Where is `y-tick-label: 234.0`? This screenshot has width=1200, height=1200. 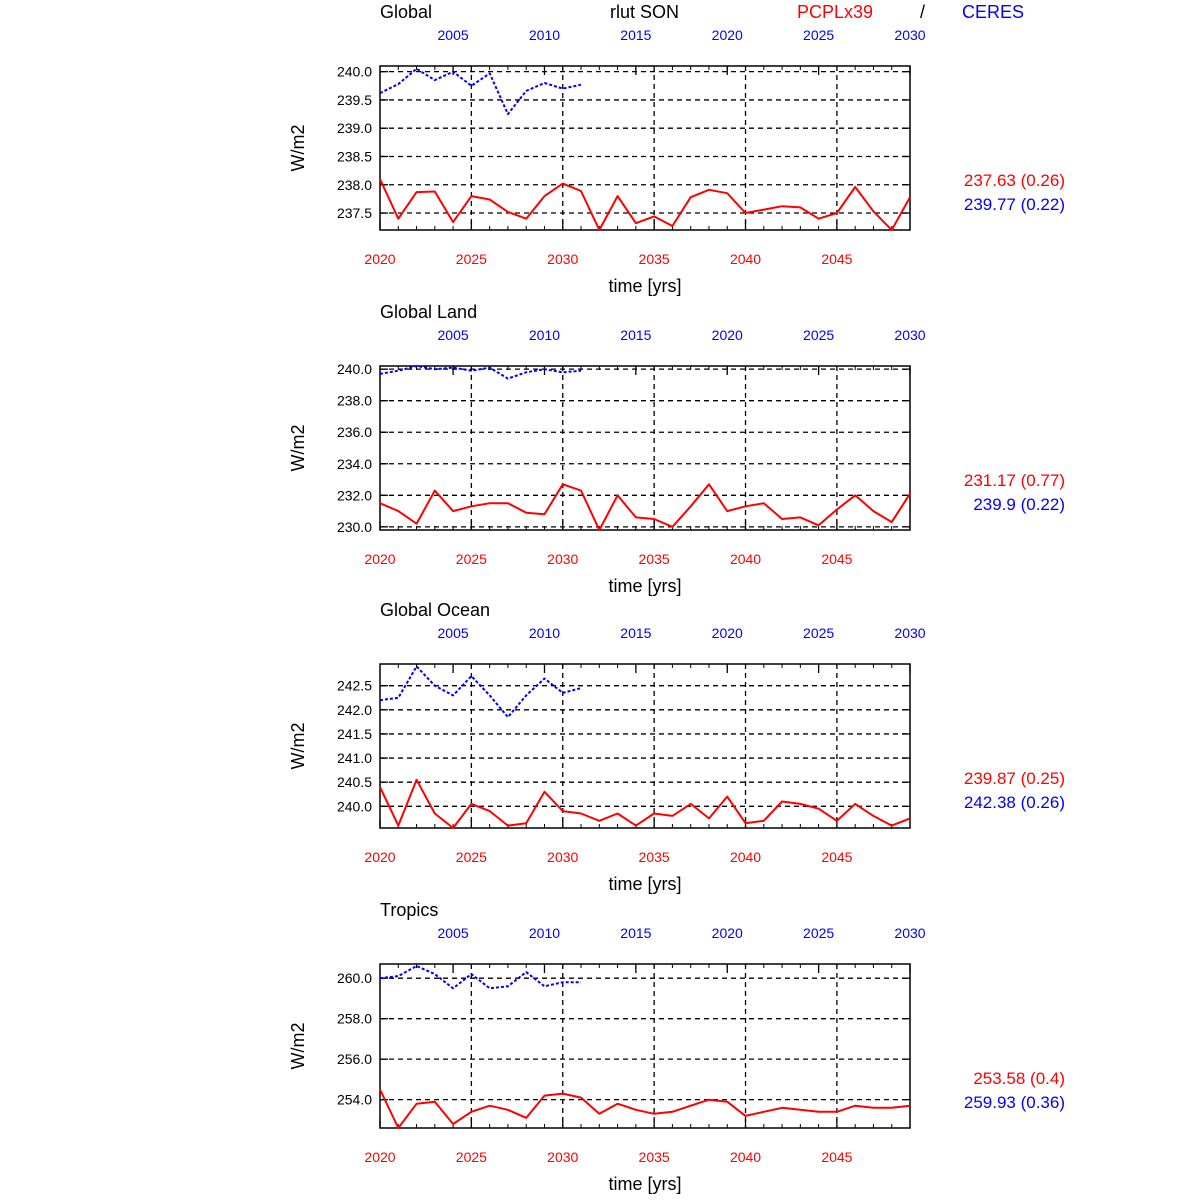
y-tick-label: 234.0 is located at coordinates (354, 464).